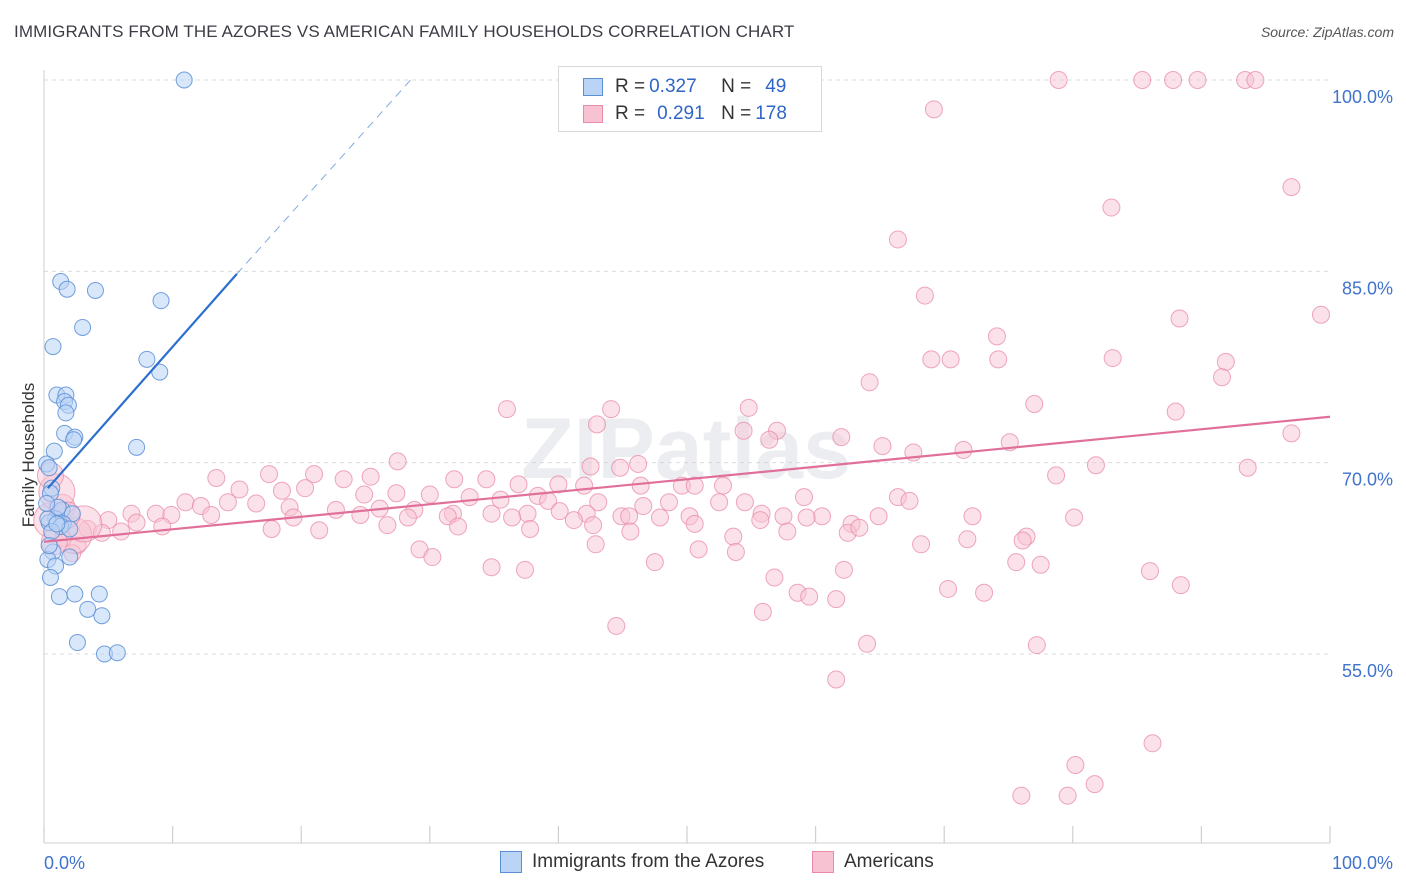 The height and width of the screenshot is (892, 1406). Describe the element at coordinates (873, 862) in the screenshot. I see `bottom-legend-americans: Americans` at that location.